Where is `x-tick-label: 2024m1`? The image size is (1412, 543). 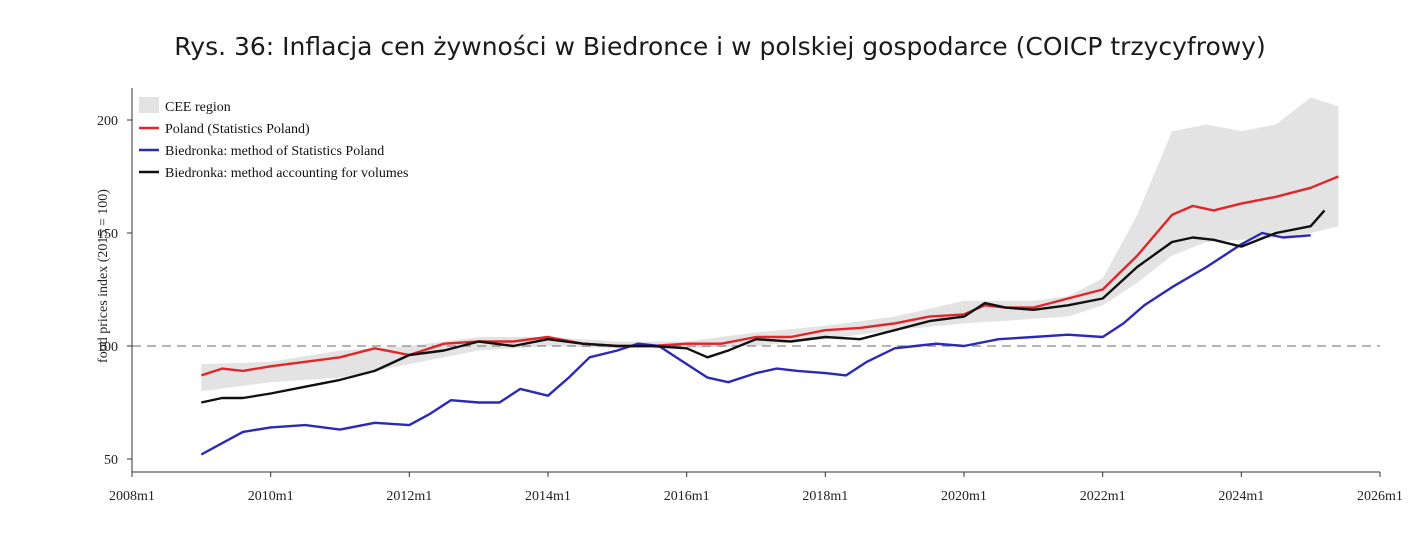 x-tick-label: 2024m1 is located at coordinates (1241, 496).